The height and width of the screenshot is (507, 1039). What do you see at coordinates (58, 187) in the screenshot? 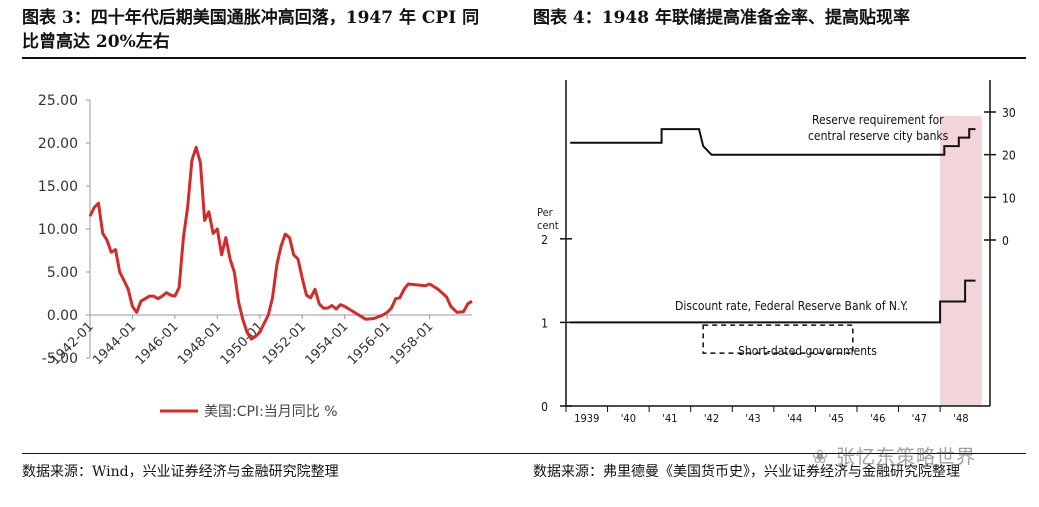
I see `cpi-y-tick-label: 15.00` at bounding box center [58, 187].